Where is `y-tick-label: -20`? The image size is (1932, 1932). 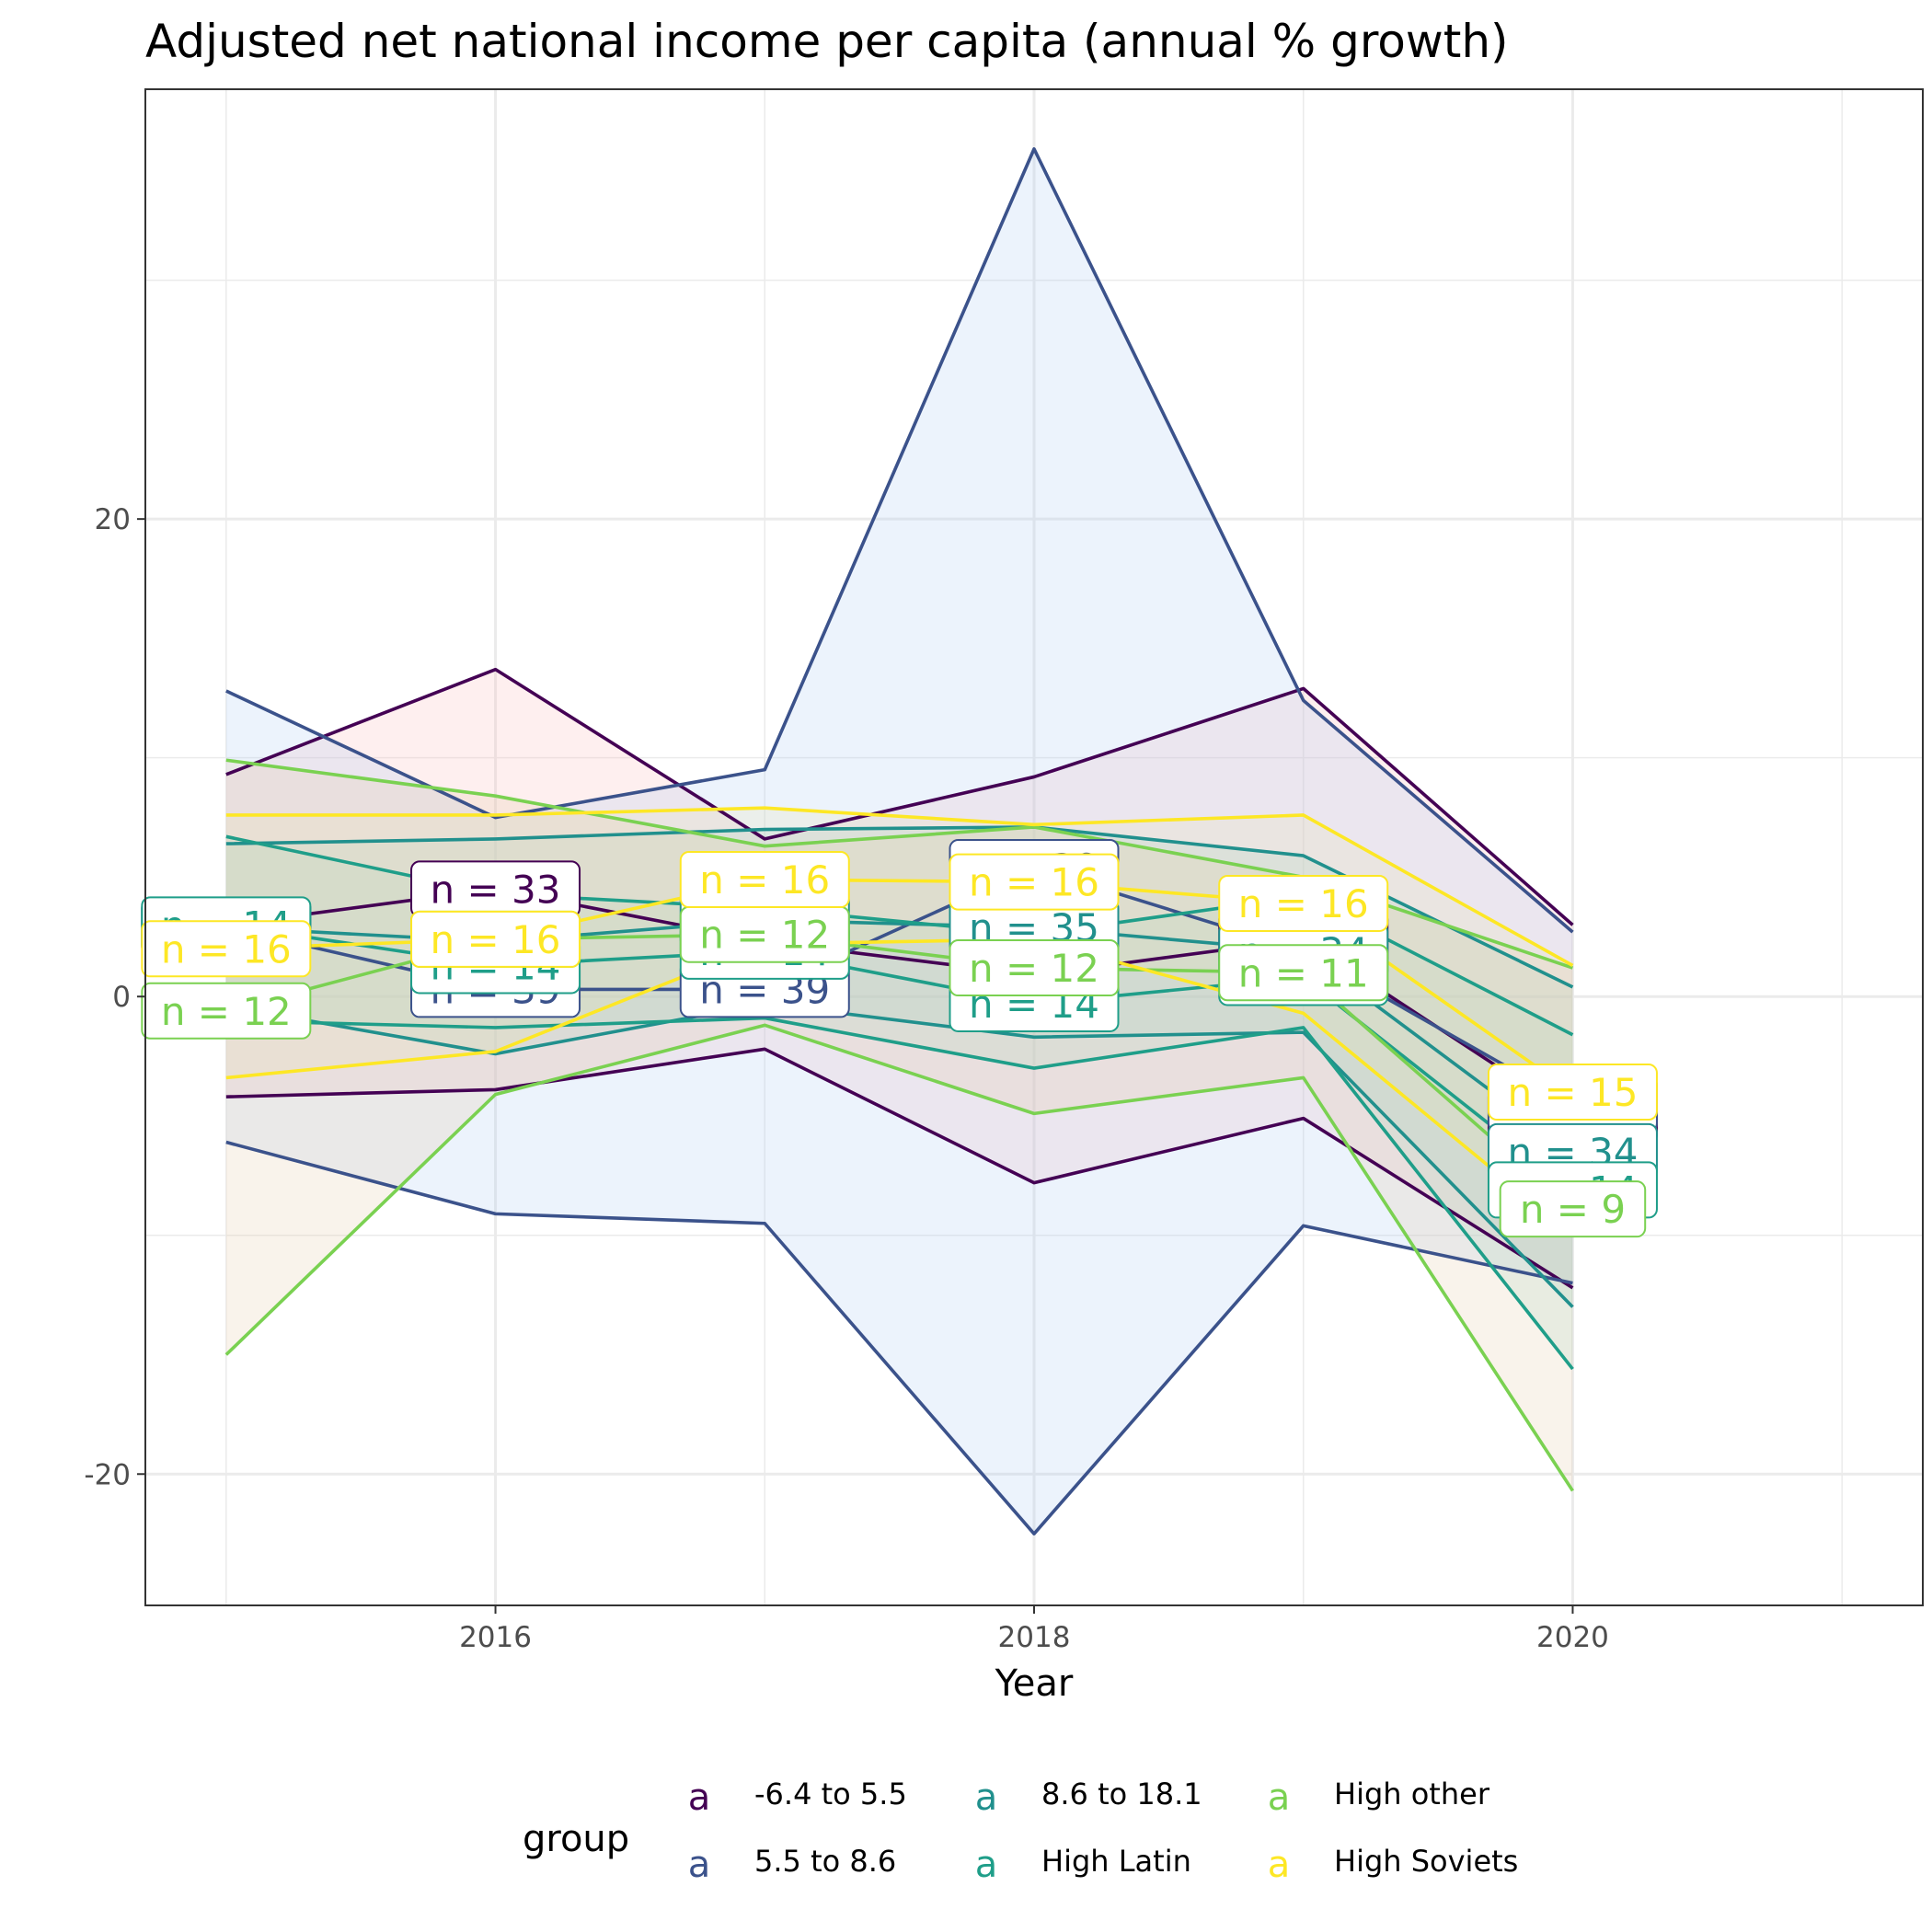 y-tick-label: -20 is located at coordinates (107, 1474).